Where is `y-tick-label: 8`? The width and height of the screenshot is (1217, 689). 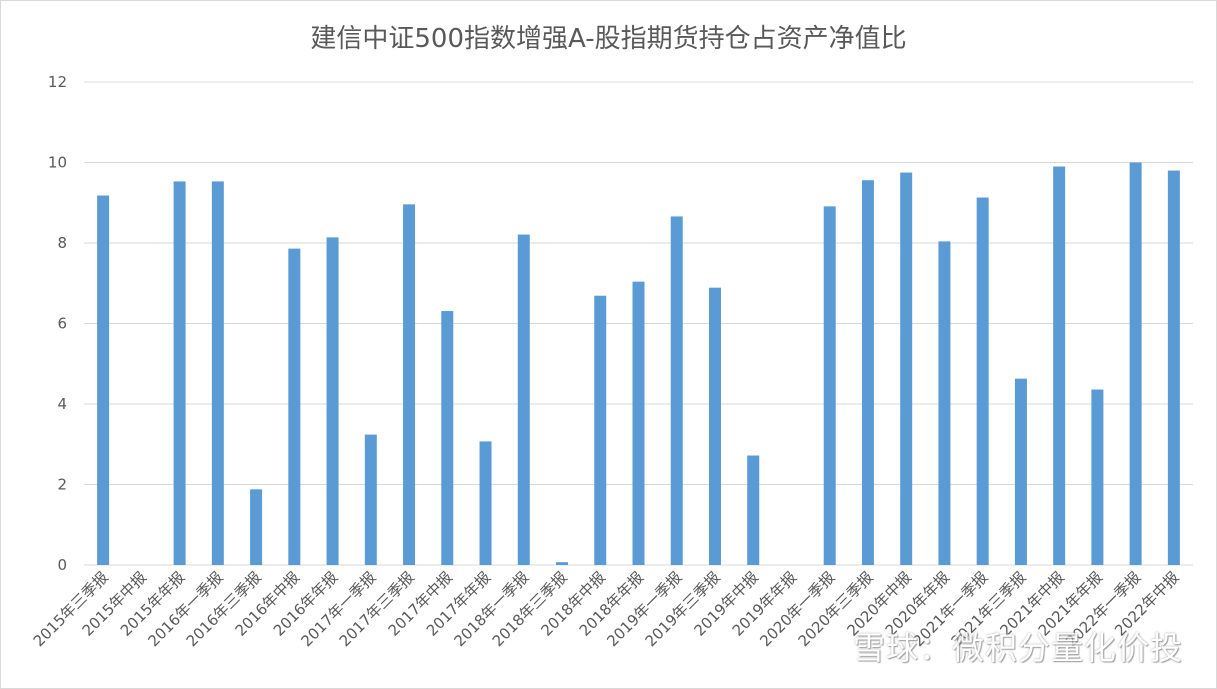 y-tick-label: 8 is located at coordinates (62, 243).